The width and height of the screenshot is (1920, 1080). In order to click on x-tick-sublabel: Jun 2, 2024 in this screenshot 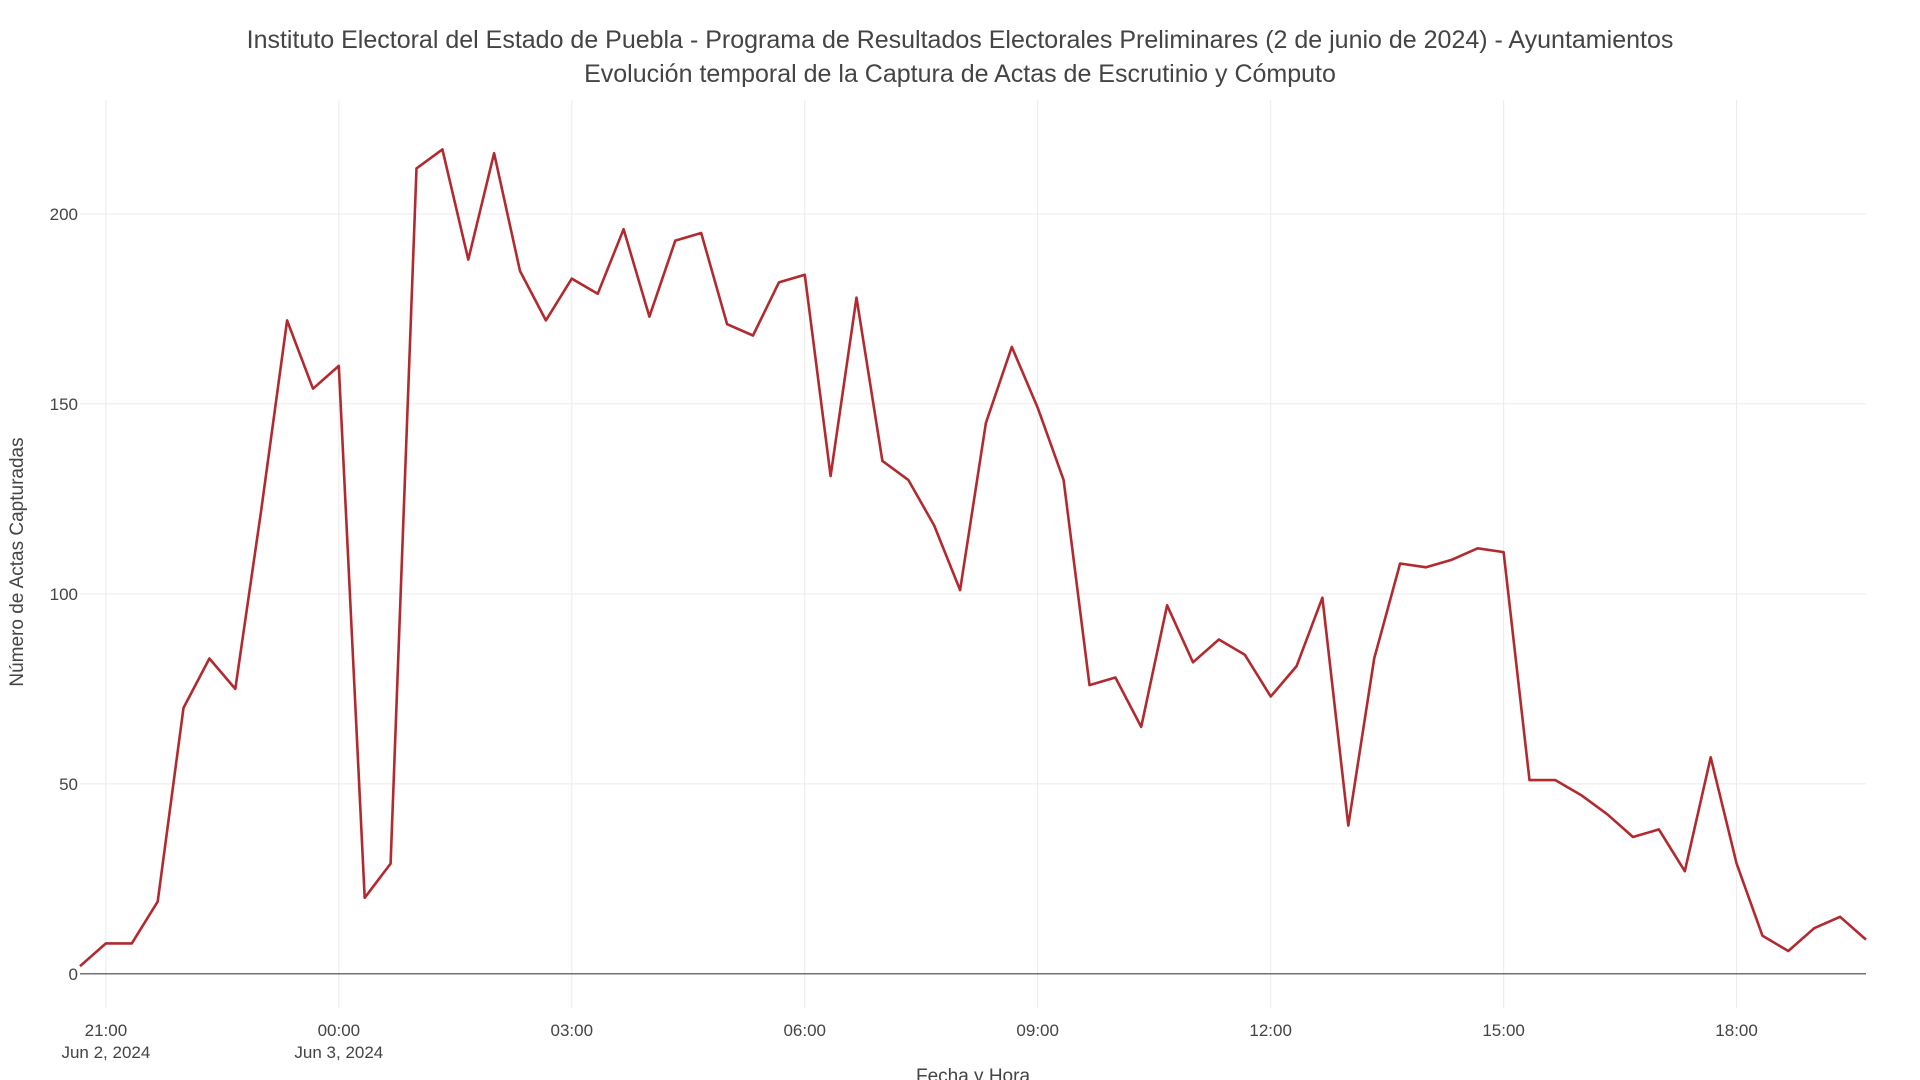, I will do `click(105, 1052)`.